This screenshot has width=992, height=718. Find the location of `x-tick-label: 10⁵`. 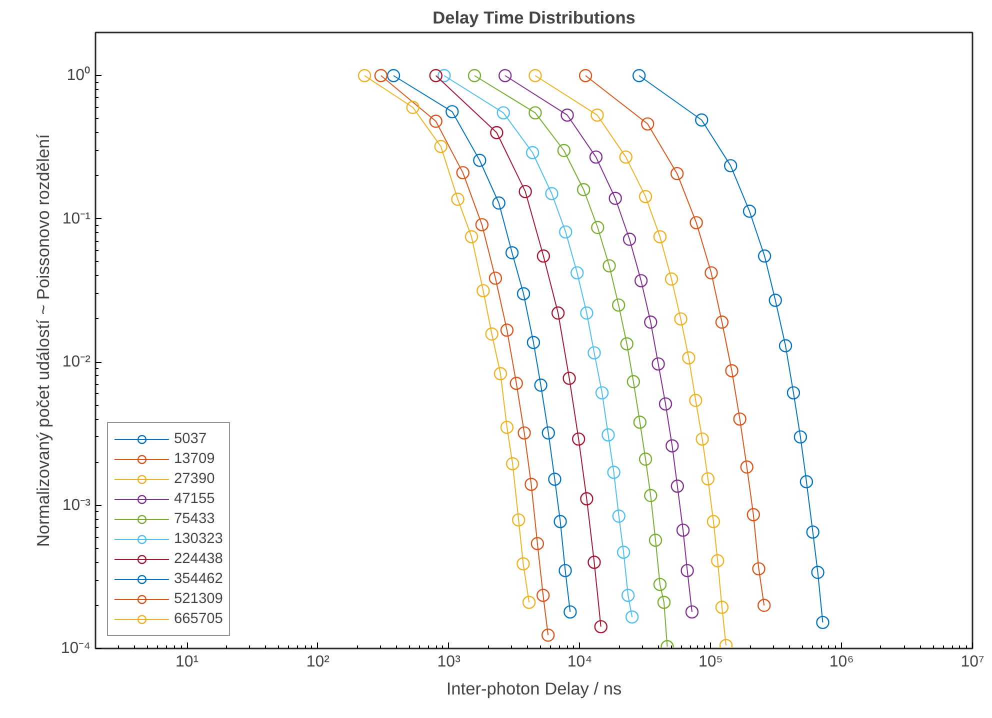

x-tick-label: 10⁵ is located at coordinates (710, 662).